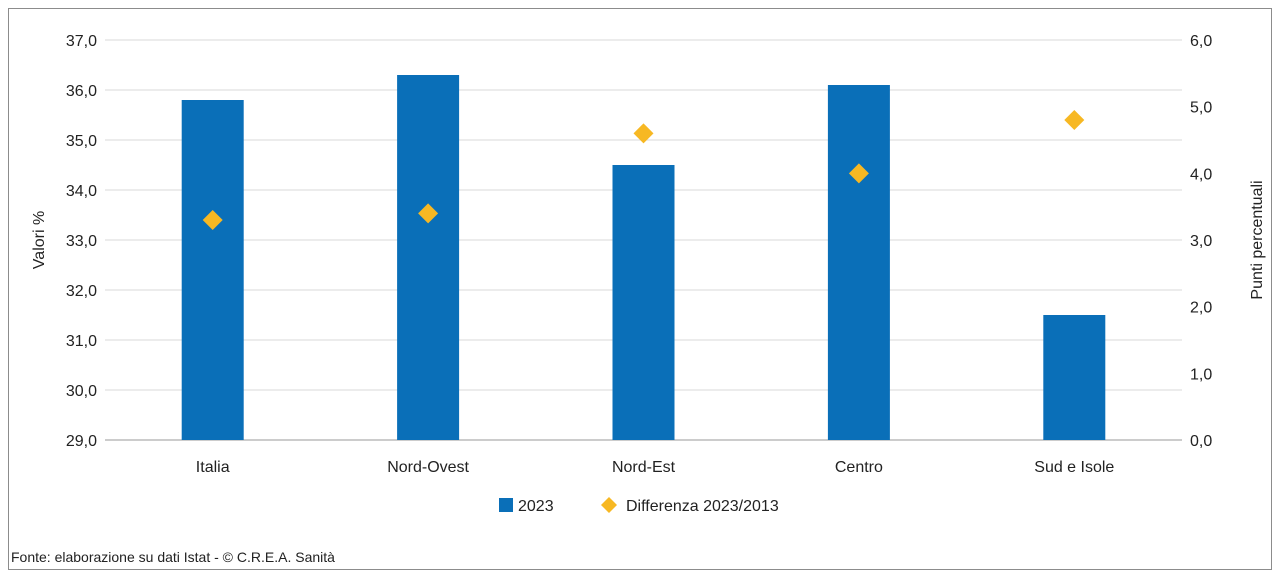 Image resolution: width=1282 pixels, height=573 pixels. I want to click on y-axis-title: Valori %, so click(39, 240).